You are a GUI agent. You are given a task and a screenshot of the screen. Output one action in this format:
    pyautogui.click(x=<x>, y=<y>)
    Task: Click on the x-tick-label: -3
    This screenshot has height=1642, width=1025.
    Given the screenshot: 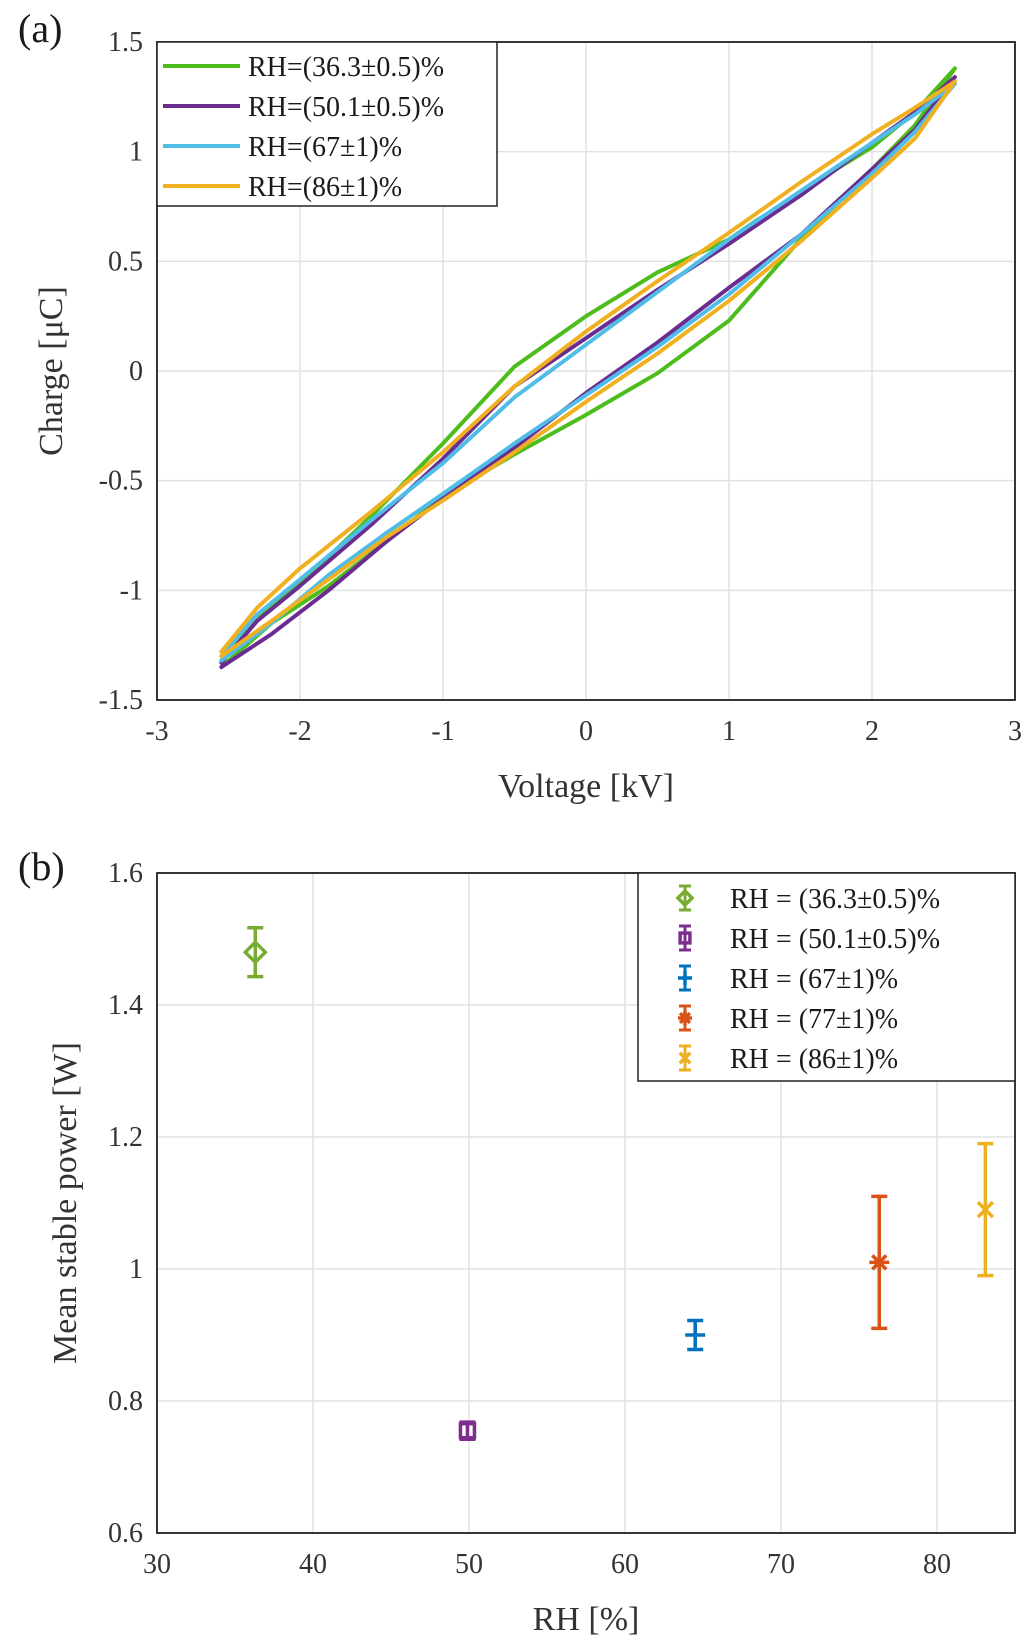 What is the action you would take?
    pyautogui.click(x=156, y=731)
    